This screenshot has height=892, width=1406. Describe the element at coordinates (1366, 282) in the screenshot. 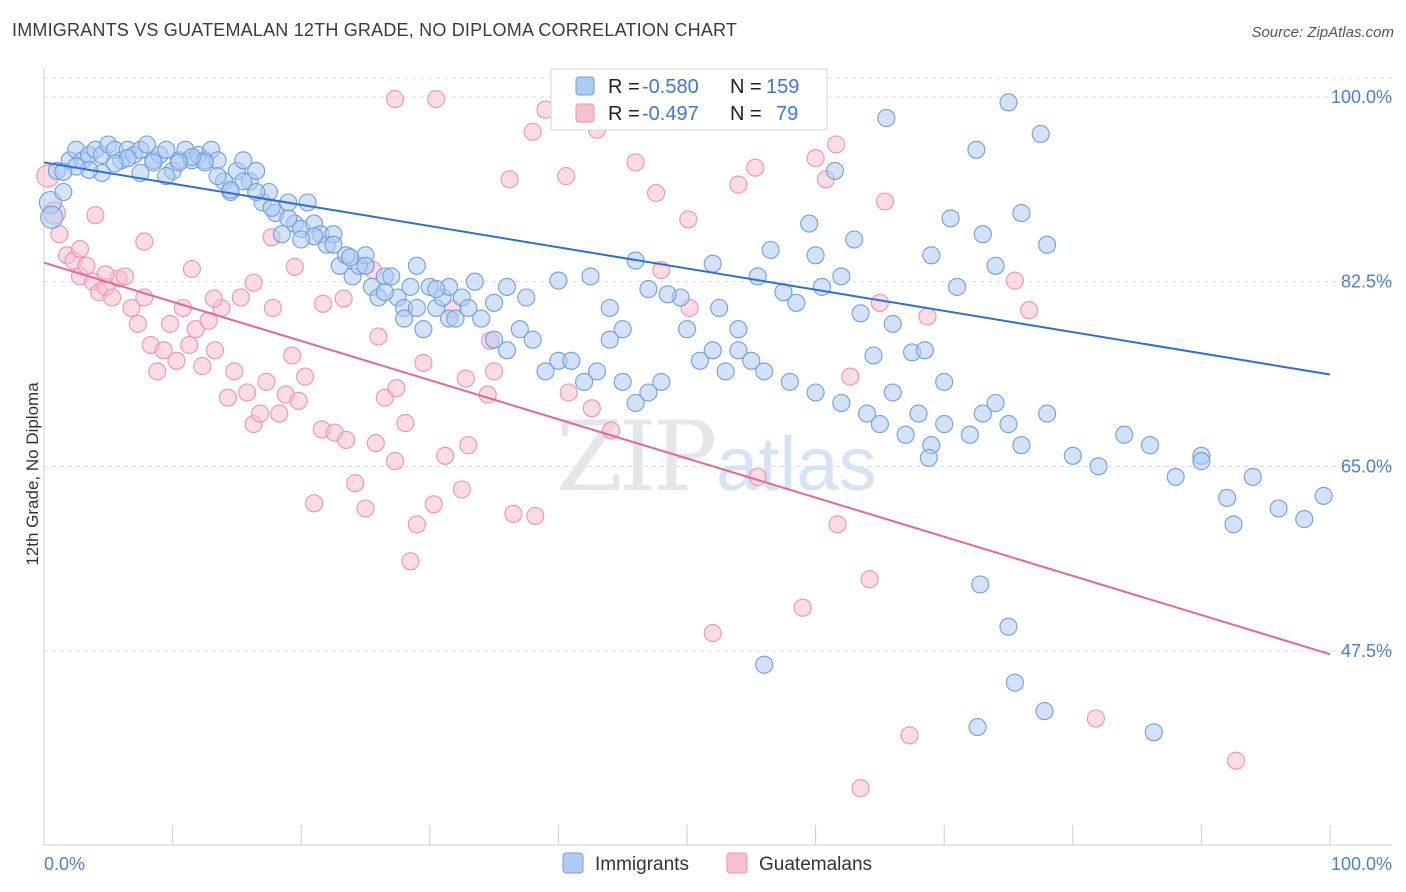

I see `y-tick-label: 82.5%` at that location.